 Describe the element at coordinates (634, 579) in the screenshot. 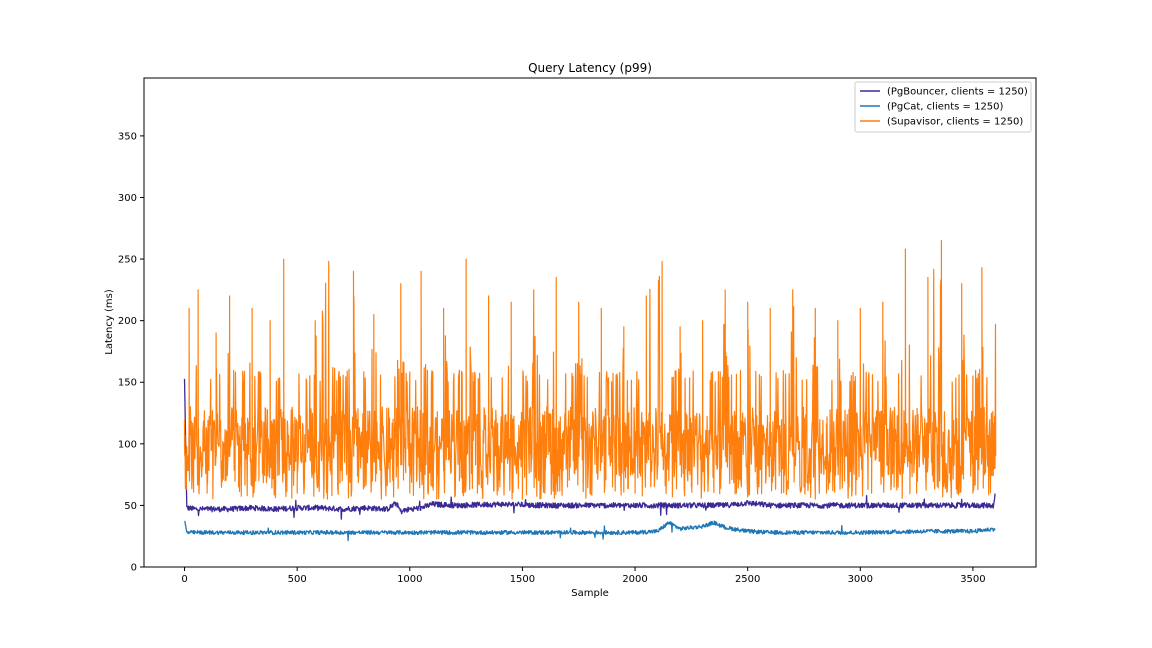

I see `x-tick-label: 2000` at that location.